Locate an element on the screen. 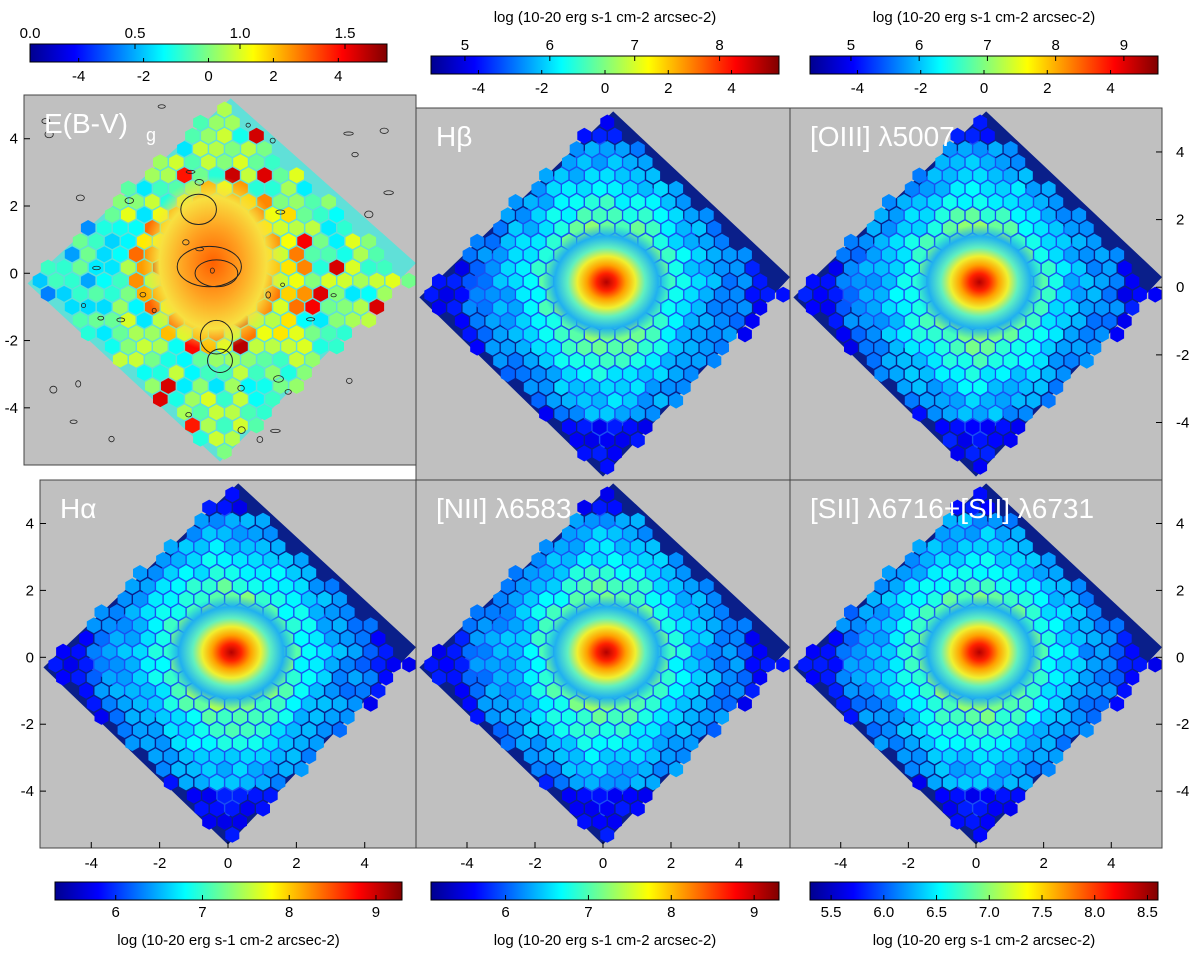  y-tick-label: 2 is located at coordinates (1180, 590).